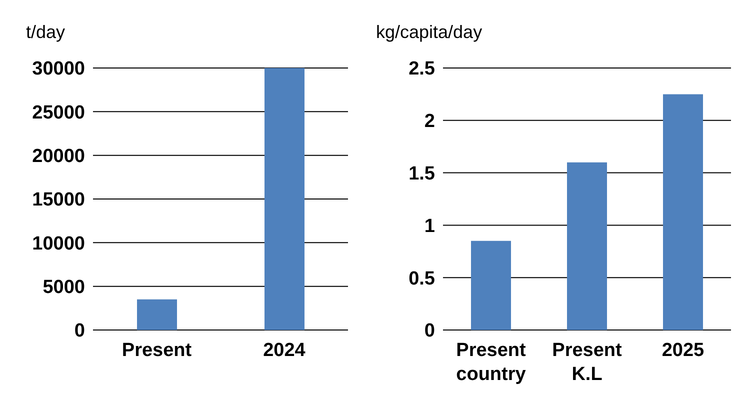 The height and width of the screenshot is (400, 749). Describe the element at coordinates (46, 32) in the screenshot. I see `y-axis-title: t/day` at that location.